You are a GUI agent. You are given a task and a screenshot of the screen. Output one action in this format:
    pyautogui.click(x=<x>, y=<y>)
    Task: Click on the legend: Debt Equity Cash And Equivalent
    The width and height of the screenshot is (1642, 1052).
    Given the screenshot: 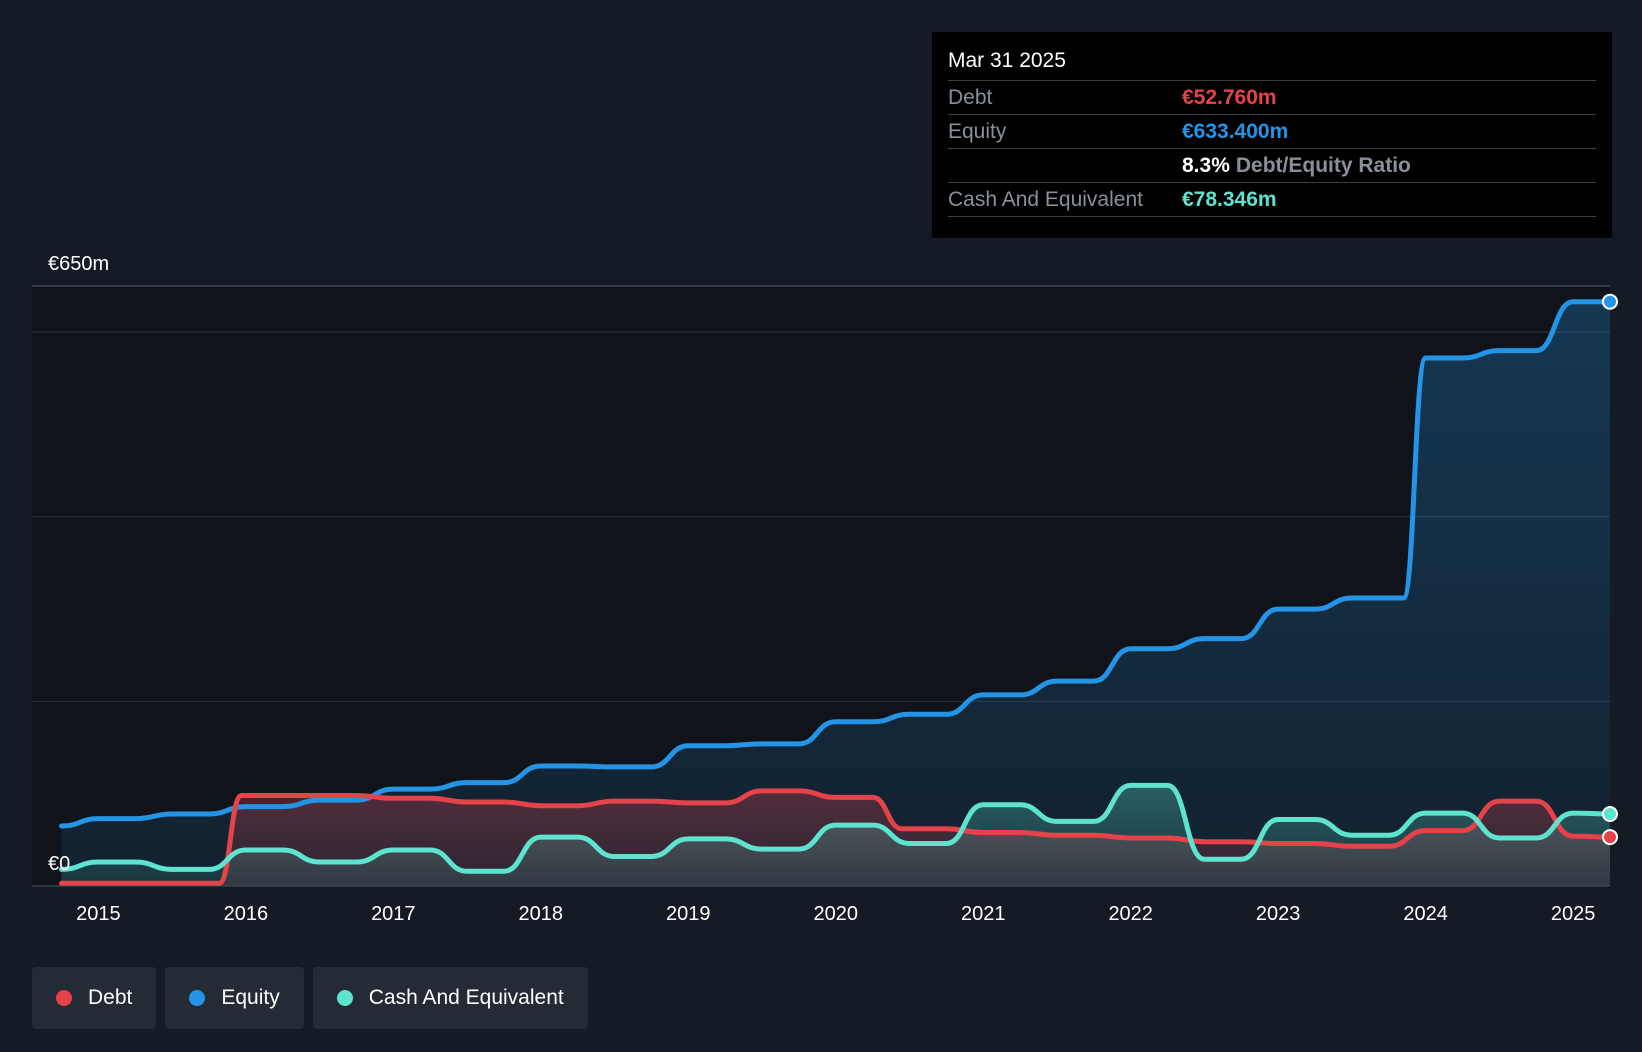 What is the action you would take?
    pyautogui.click(x=310, y=998)
    